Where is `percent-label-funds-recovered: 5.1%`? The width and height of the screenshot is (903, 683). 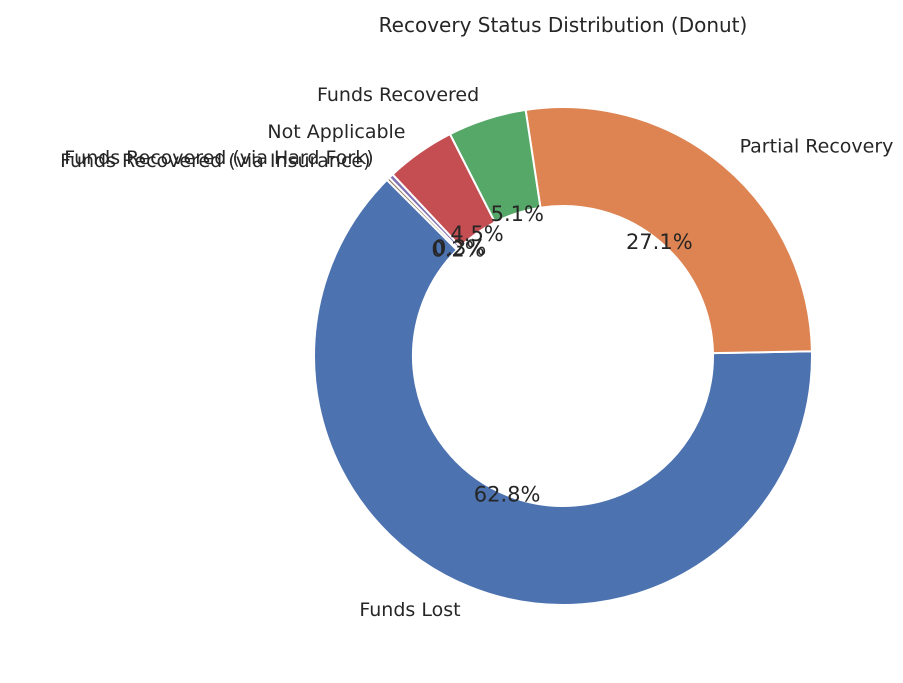 percent-label-funds-recovered: 5.1% is located at coordinates (517, 214).